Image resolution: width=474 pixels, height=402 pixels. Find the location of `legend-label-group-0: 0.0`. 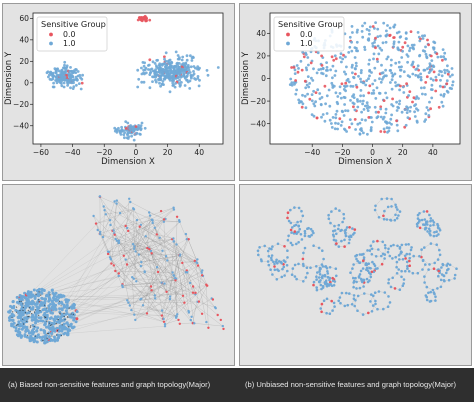

legend-label-group-0: 0.0 is located at coordinates (69, 34).